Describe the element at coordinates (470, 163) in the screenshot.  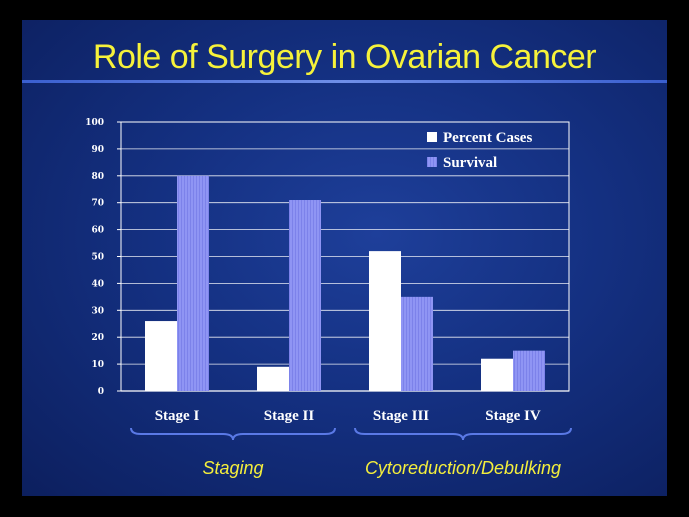
I see `legend-label: Survival` at that location.